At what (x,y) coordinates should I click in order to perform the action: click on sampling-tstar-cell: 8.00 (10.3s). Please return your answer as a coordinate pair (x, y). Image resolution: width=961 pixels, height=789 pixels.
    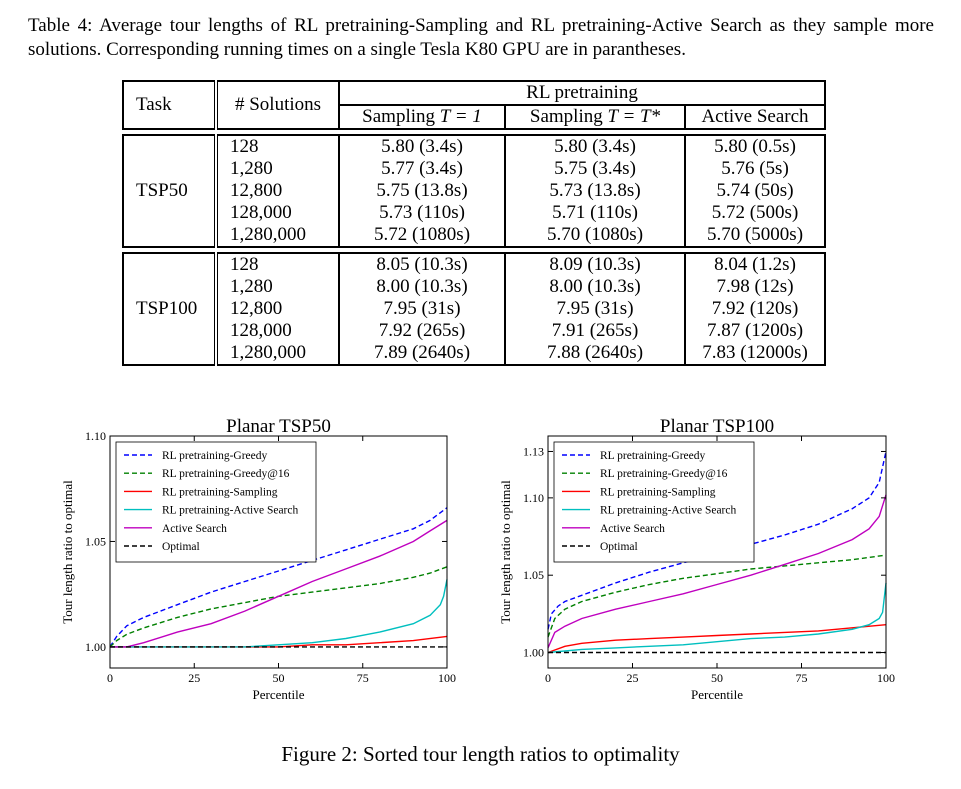
    Looking at the image, I should click on (595, 286).